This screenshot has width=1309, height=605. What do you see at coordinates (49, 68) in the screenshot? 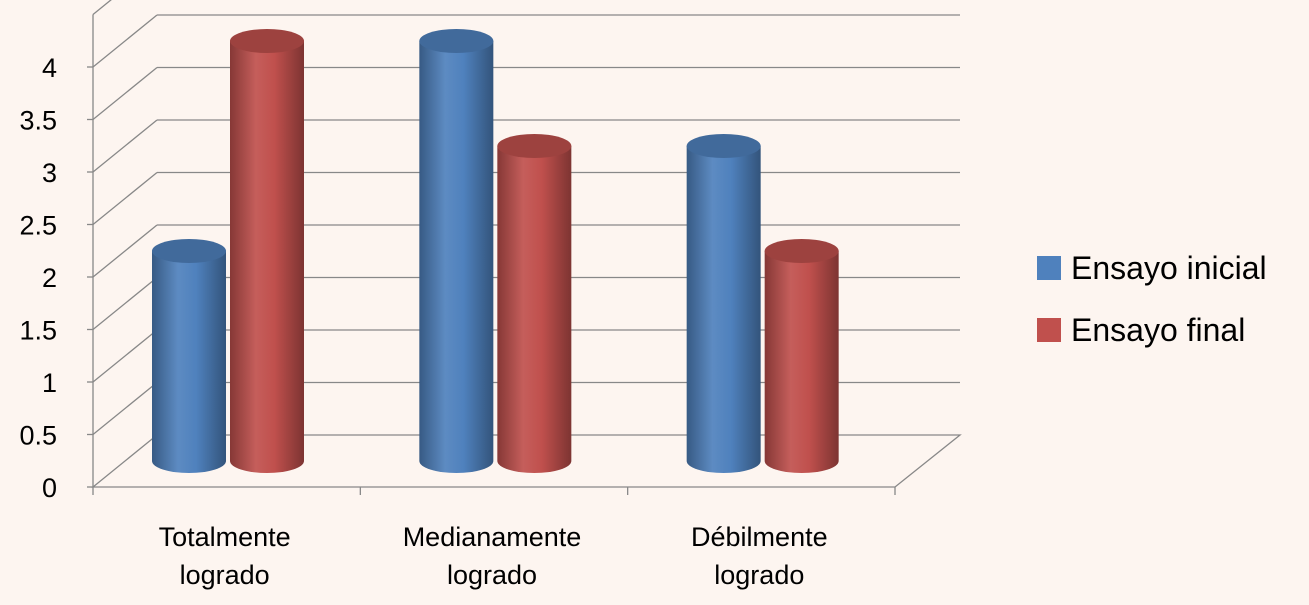
I see `y-tick-label: 4` at bounding box center [49, 68].